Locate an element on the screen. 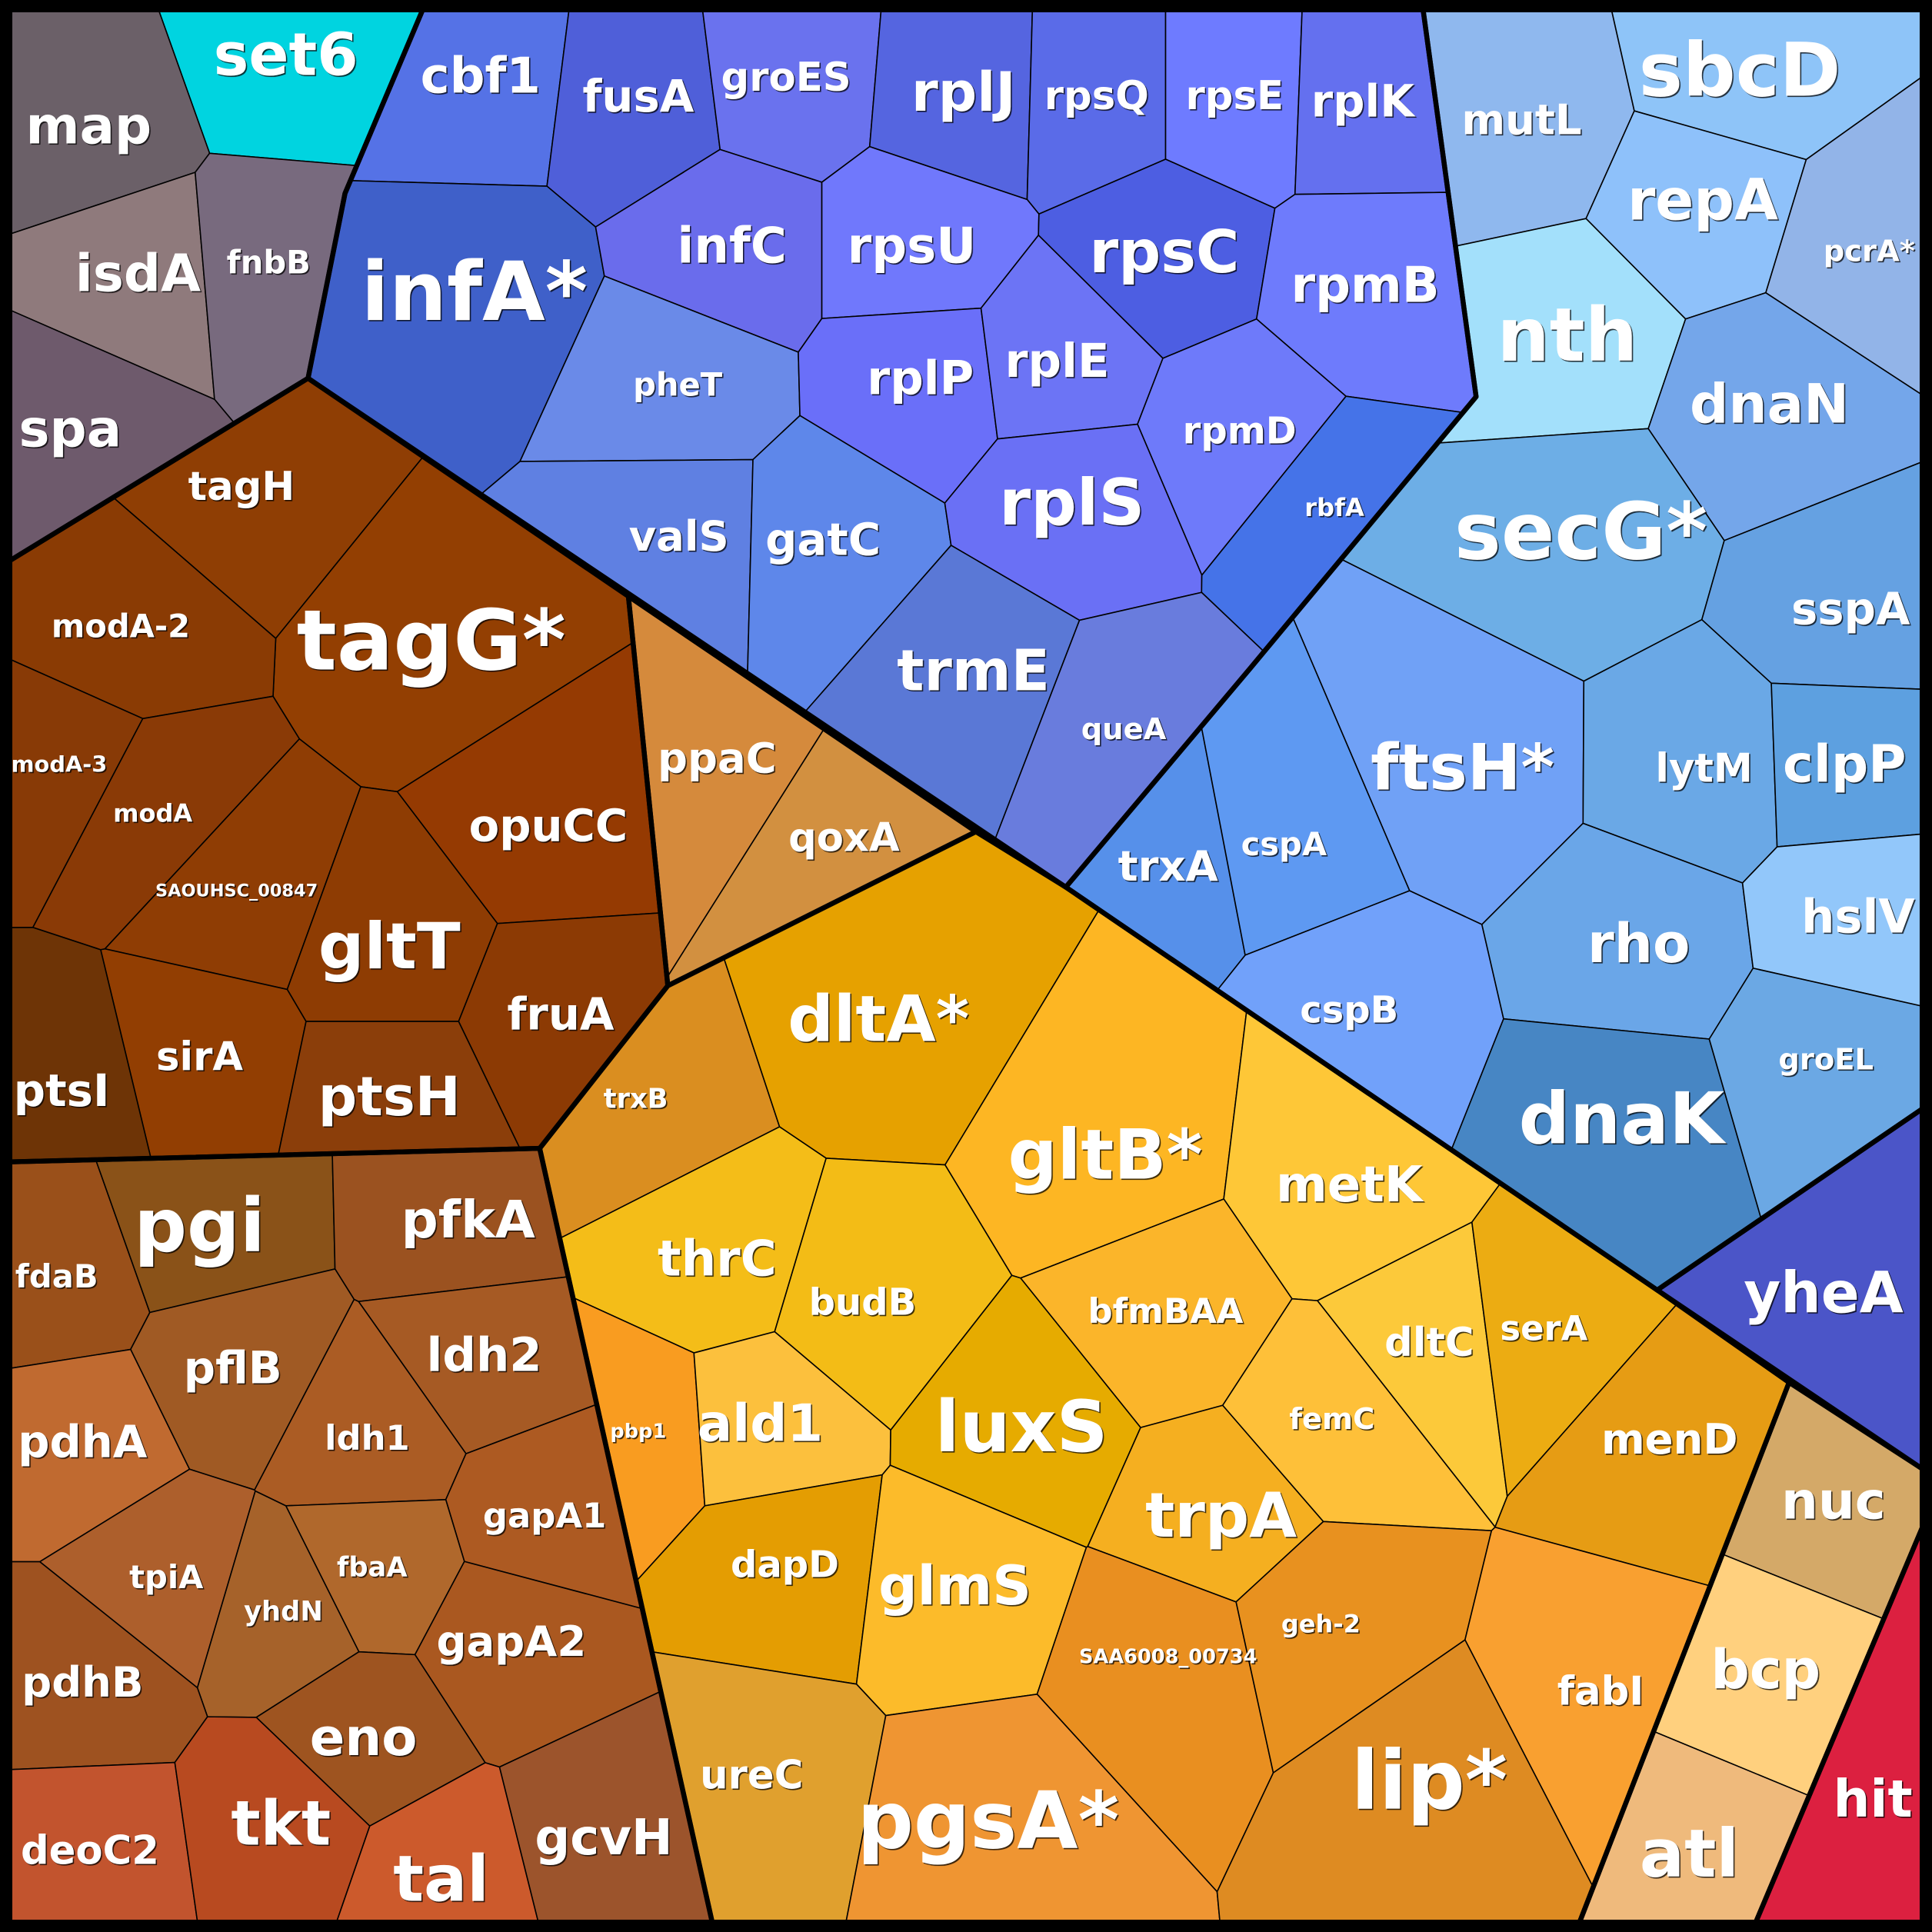  cell-label: ptsI is located at coordinates (62, 1090).